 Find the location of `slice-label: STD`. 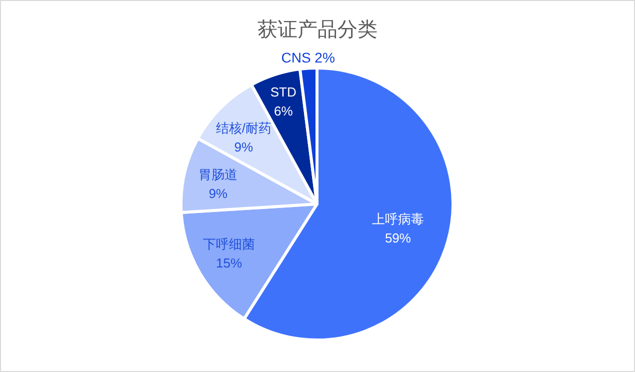

slice-label: STD is located at coordinates (283, 92).